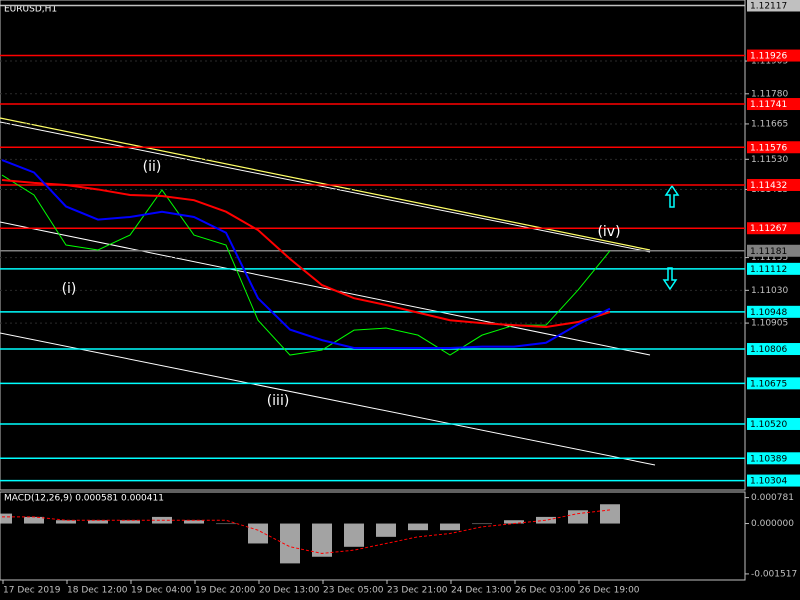 This screenshot has height=600, width=800. I want to click on level-label: 1.11267, so click(768, 229).